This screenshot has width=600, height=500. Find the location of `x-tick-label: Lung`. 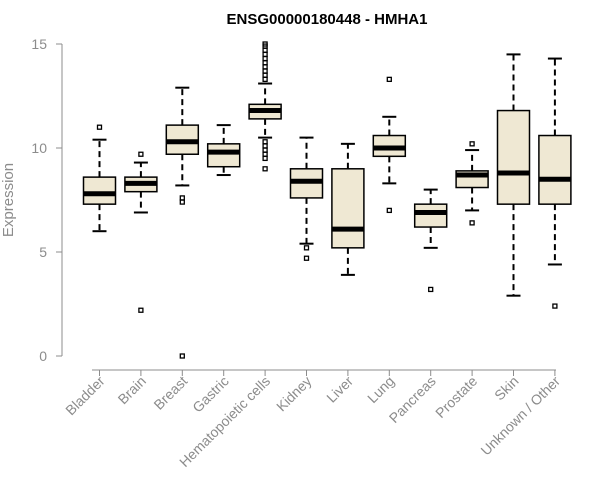

x-tick-label: Lung is located at coordinates (380, 389).